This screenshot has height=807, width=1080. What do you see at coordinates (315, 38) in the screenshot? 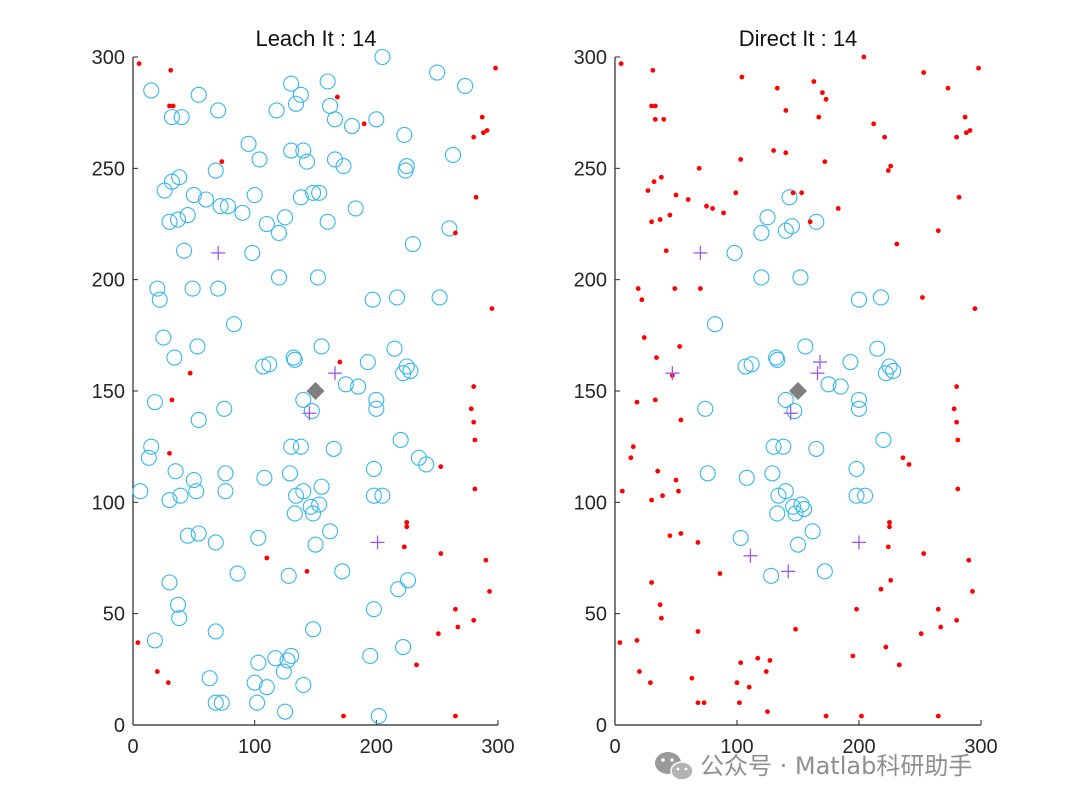
I see `plot-title: Leach It : 14` at bounding box center [315, 38].